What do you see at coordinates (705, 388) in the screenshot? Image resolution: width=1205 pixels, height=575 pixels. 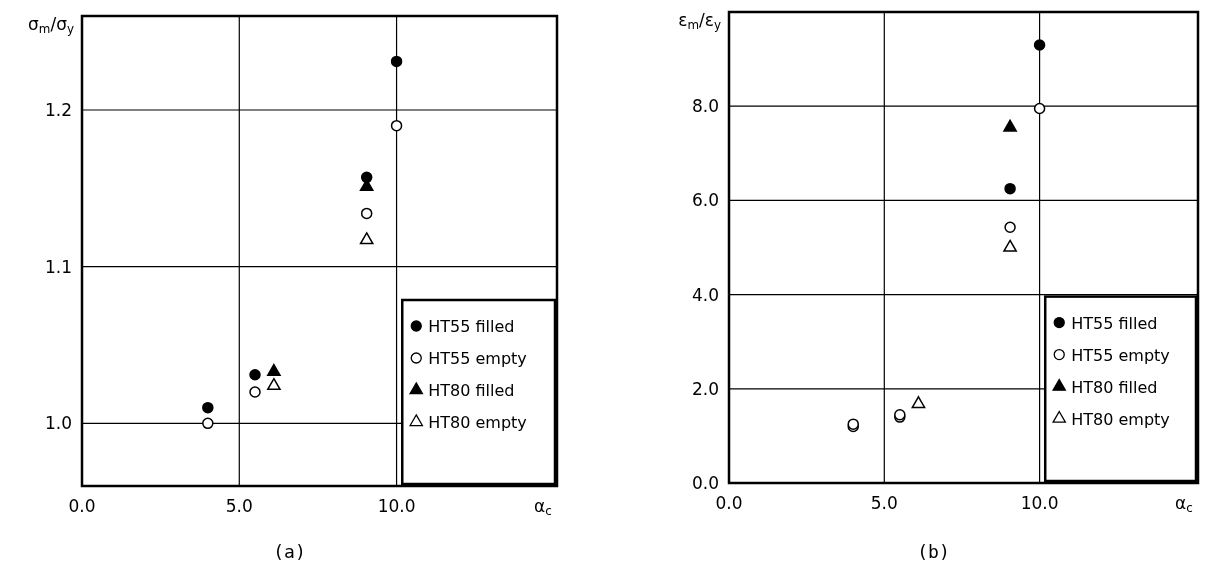 I see `y-tick-label: 2.0` at bounding box center [705, 388].